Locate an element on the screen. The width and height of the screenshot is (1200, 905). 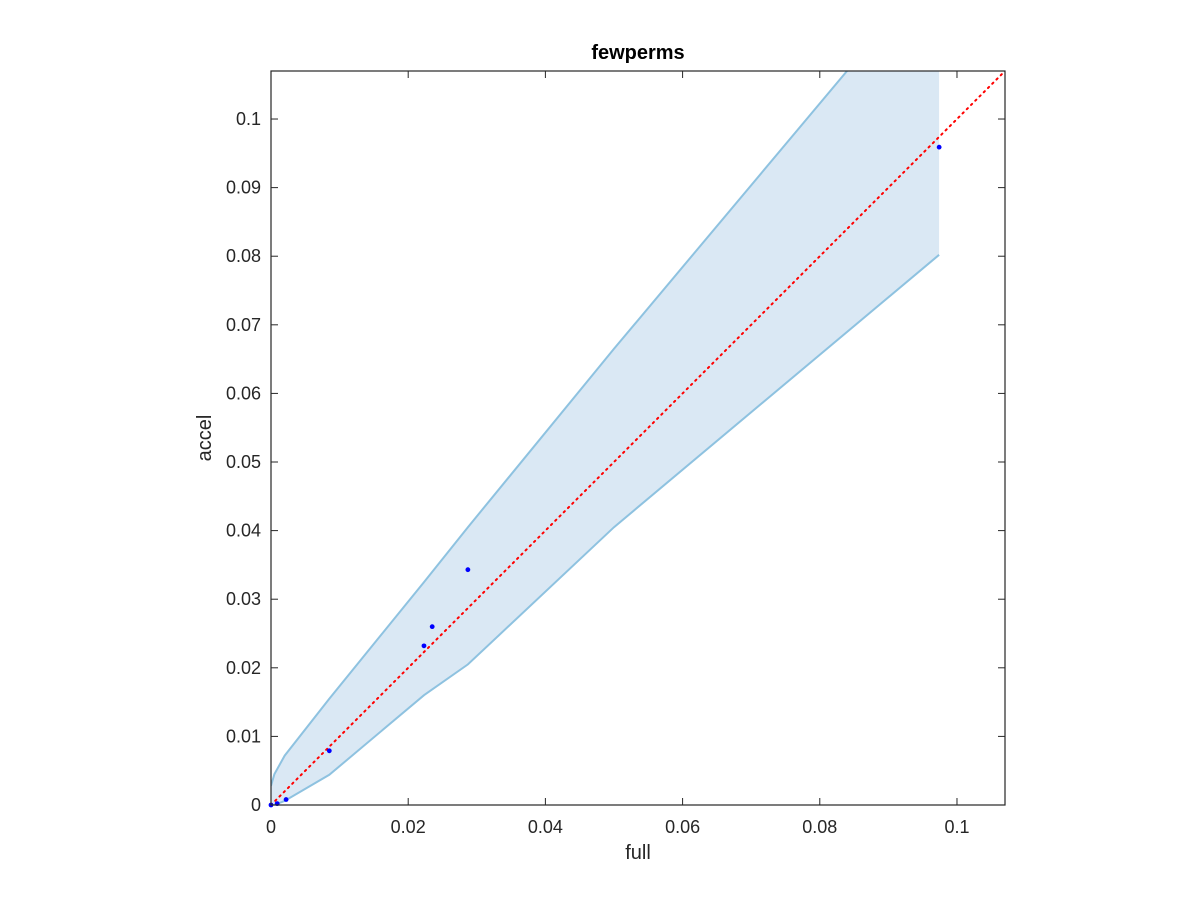
y-tick-label: 0 is located at coordinates (256, 805).